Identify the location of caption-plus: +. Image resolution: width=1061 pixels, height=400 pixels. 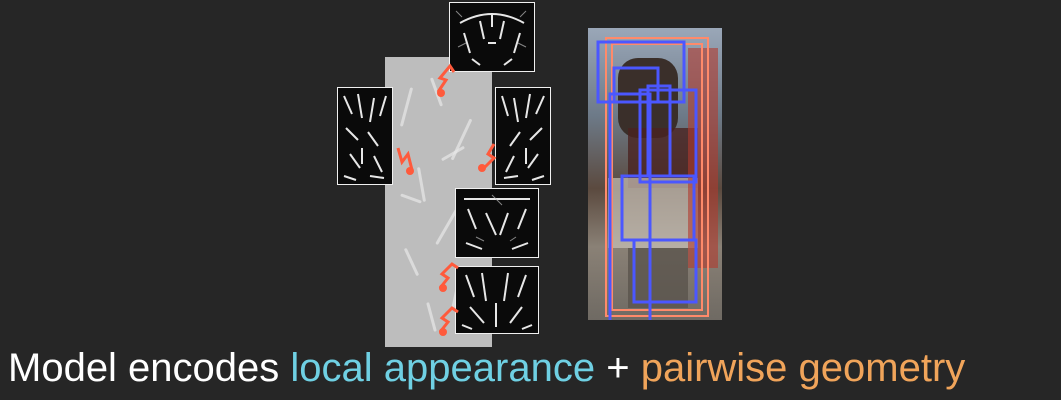
(618, 368).